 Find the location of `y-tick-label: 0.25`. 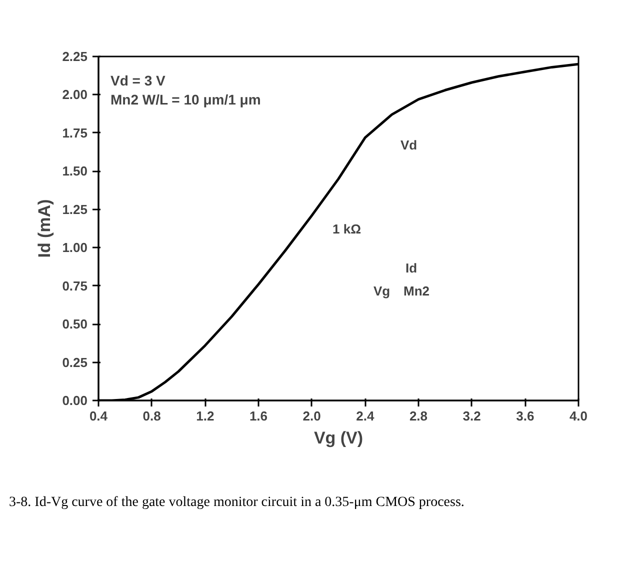

y-tick-label: 0.25 is located at coordinates (75, 362).